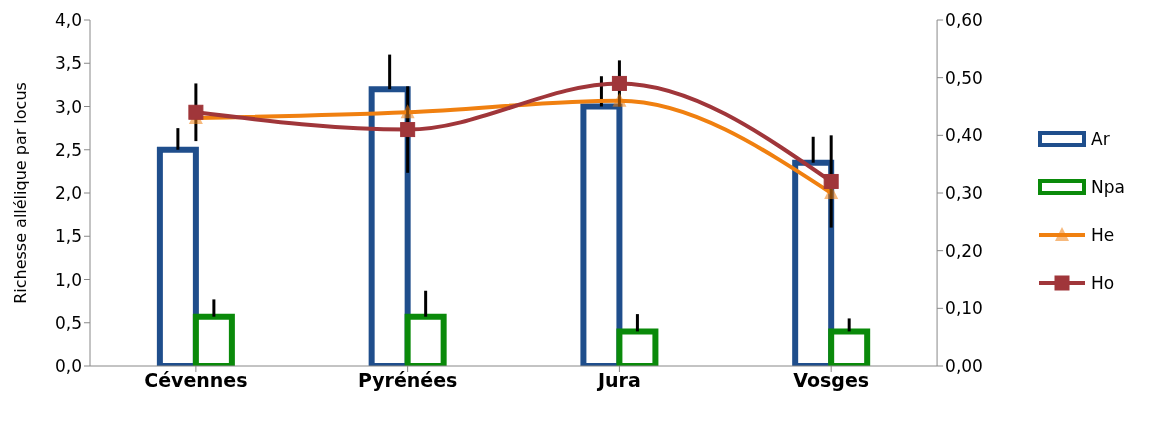 This screenshot has height=421, width=1175. I want to click on legend-label: Ho, so click(1103, 282).